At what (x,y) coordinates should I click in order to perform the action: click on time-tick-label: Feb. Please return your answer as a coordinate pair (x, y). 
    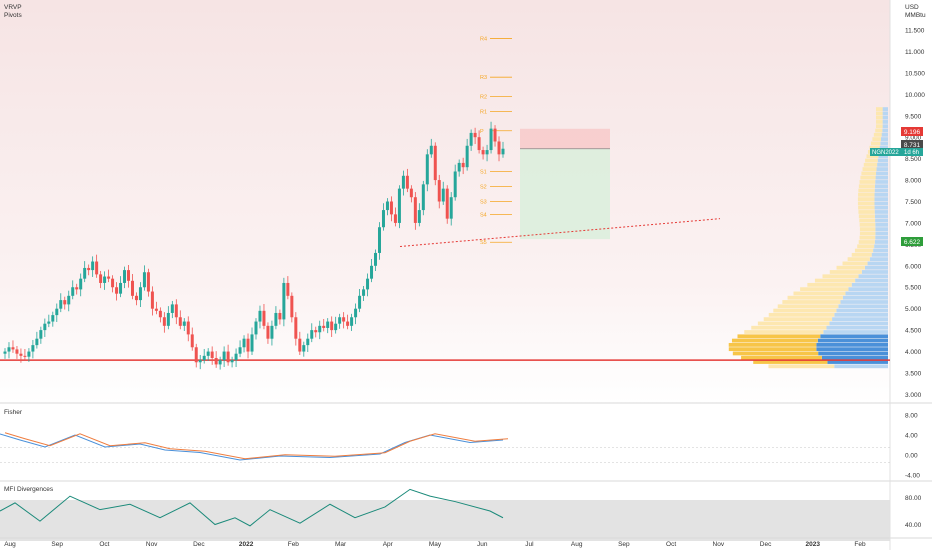
    Looking at the image, I should click on (860, 544).